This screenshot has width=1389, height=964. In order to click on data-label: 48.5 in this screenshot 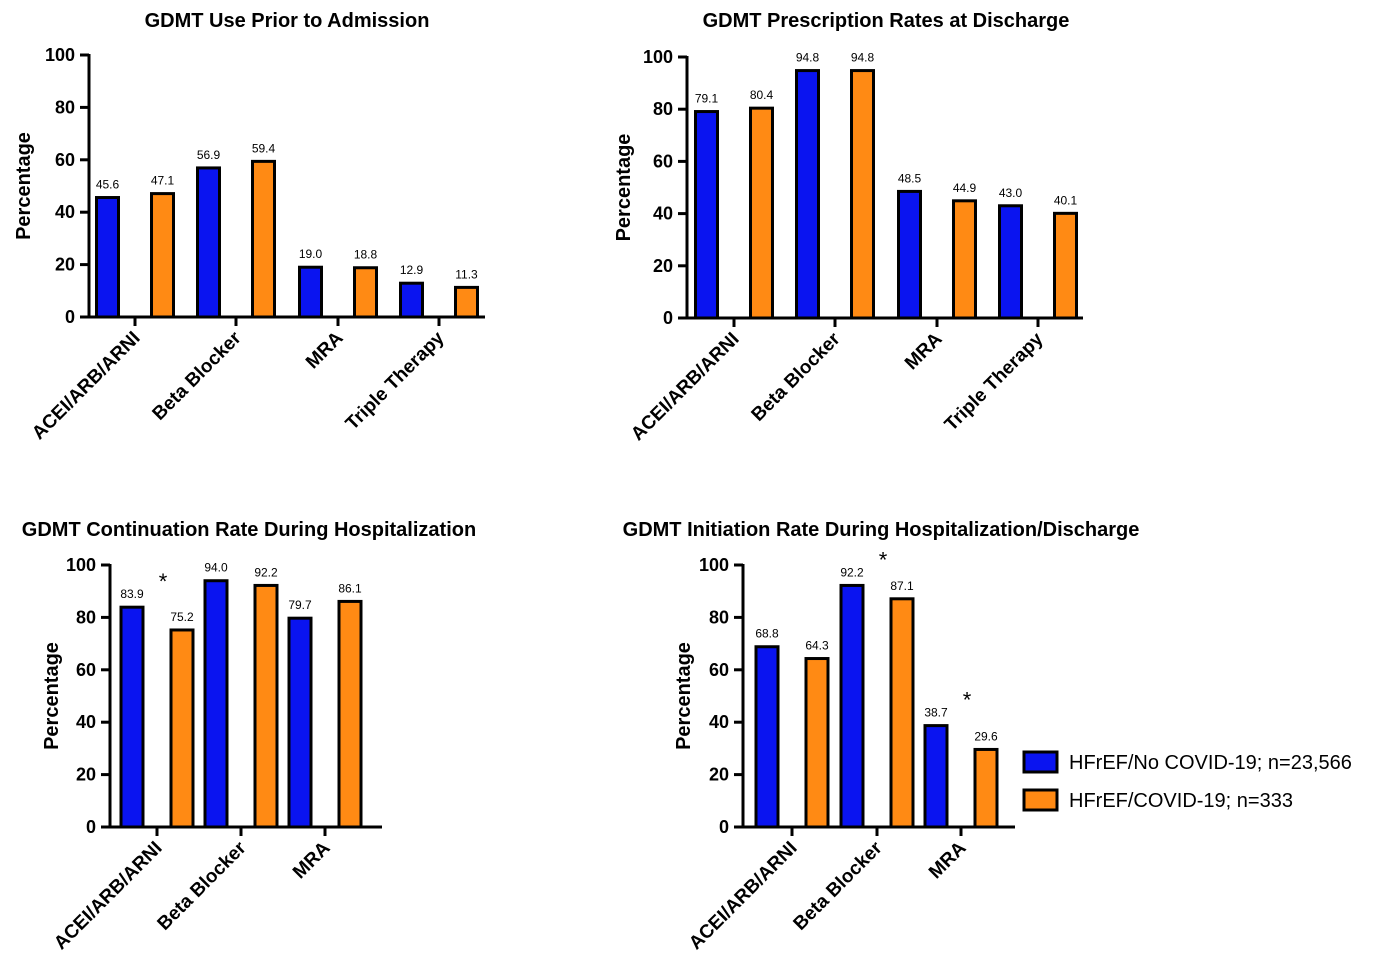, I will do `click(910, 178)`.